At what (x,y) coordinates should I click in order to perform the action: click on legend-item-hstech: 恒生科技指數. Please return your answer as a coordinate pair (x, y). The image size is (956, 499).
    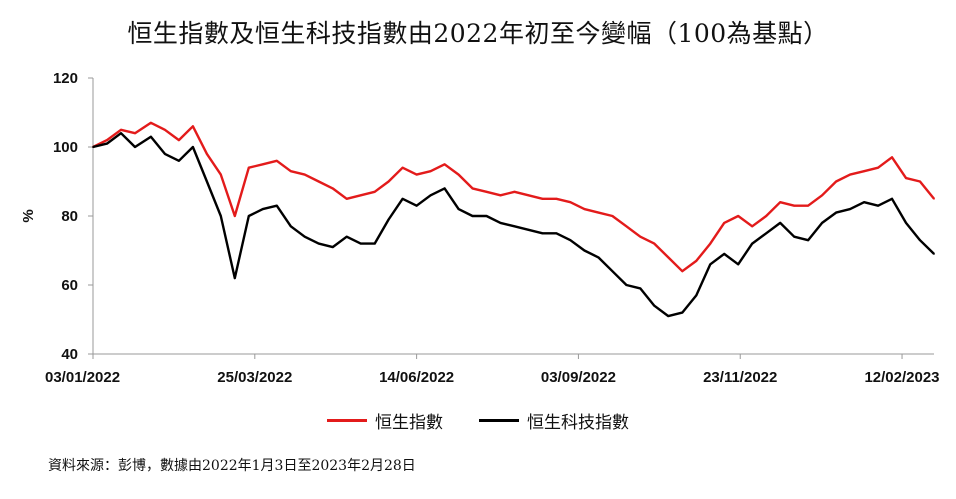
    Looking at the image, I should click on (554, 420).